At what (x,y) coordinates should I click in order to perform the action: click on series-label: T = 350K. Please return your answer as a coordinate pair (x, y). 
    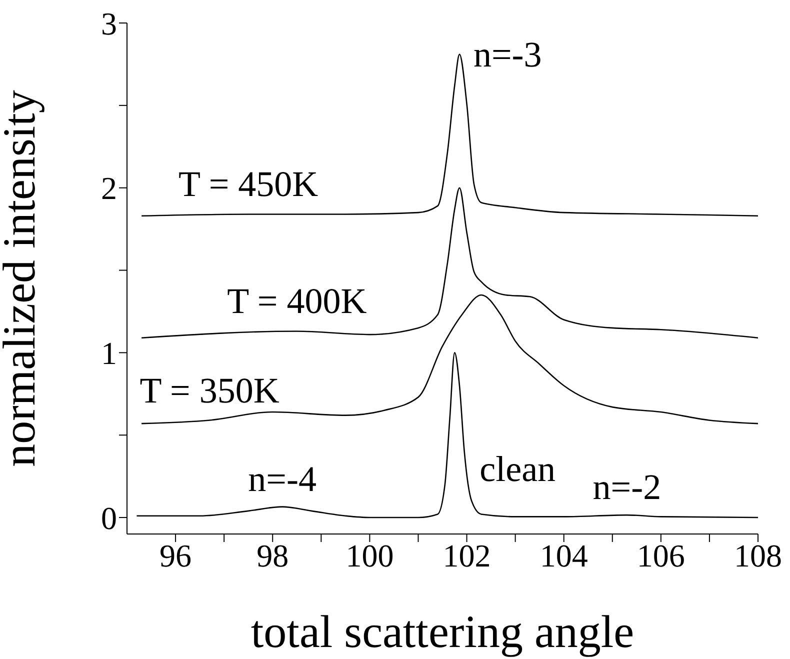
    Looking at the image, I should click on (210, 390).